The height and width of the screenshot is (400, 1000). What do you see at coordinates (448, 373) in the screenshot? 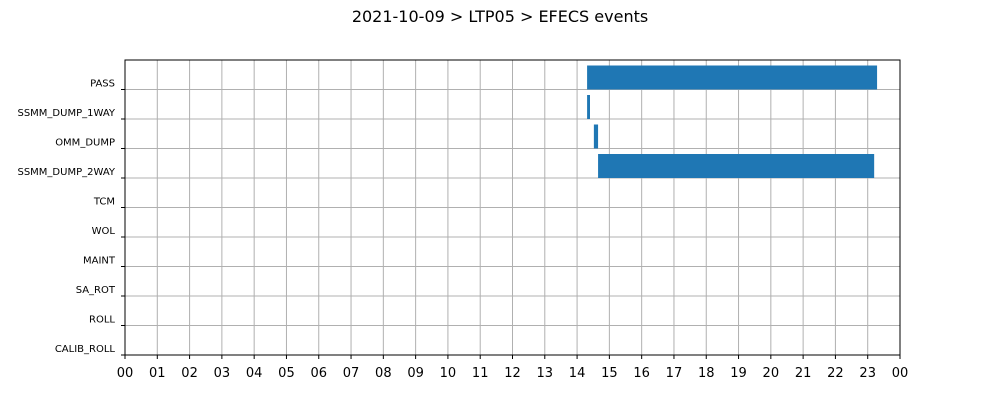
I see `x-tick-label: 10` at bounding box center [448, 373].